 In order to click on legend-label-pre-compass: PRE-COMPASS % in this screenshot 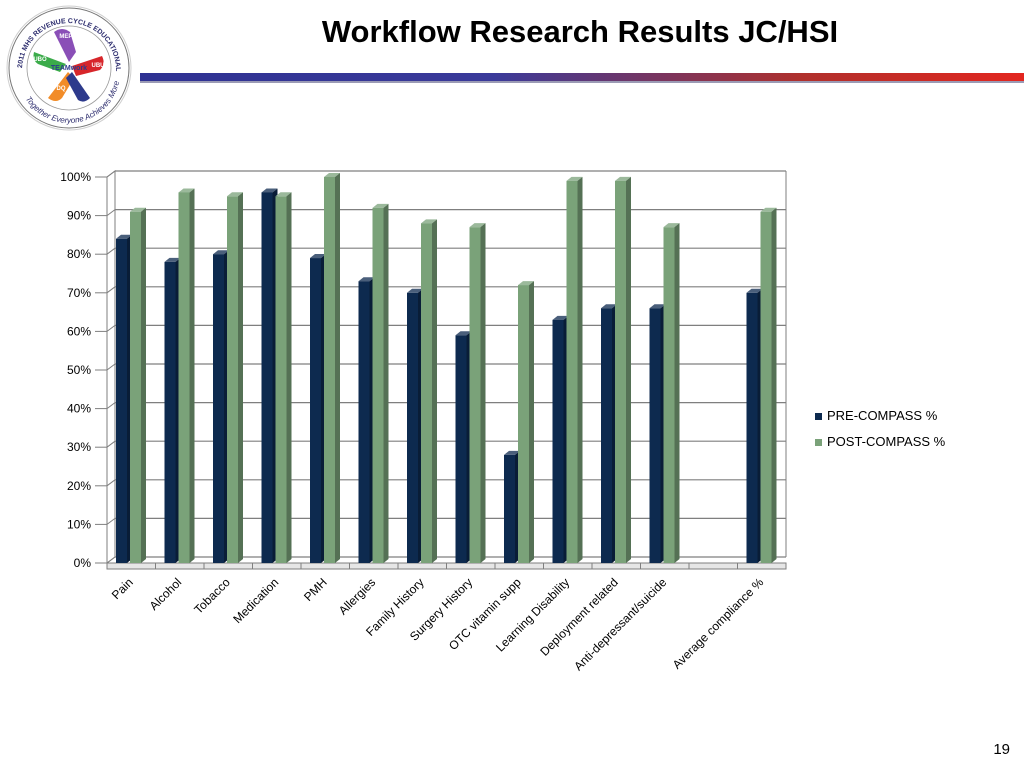, I will do `click(882, 415)`.